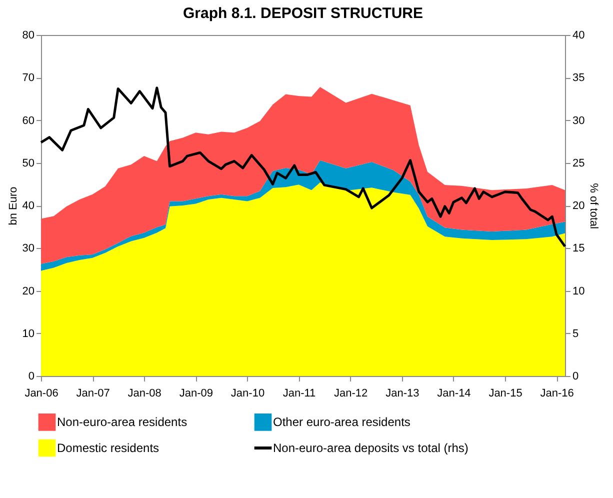  What do you see at coordinates (28, 36) in the screenshot?
I see `y-tick-label: 80` at bounding box center [28, 36].